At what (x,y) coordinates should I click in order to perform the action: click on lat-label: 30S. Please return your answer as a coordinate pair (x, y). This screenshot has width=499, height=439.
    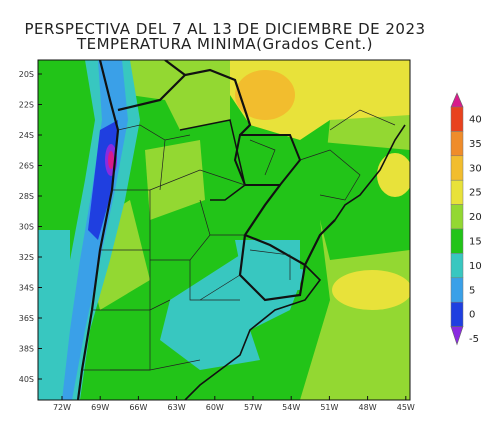
    Looking at the image, I should click on (26, 227).